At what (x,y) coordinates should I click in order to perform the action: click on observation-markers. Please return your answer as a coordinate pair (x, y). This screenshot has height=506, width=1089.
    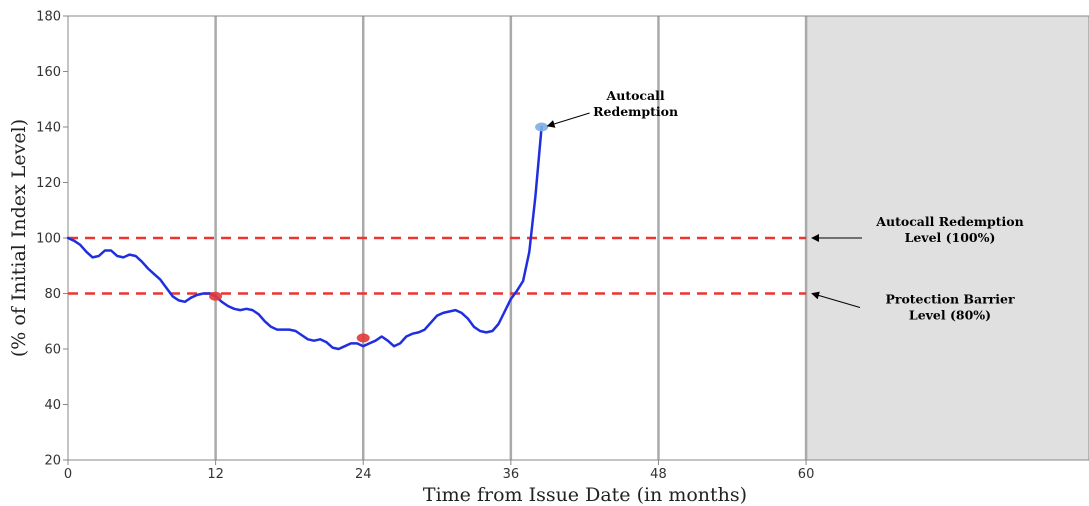
    Looking at the image, I should click on (379, 232).